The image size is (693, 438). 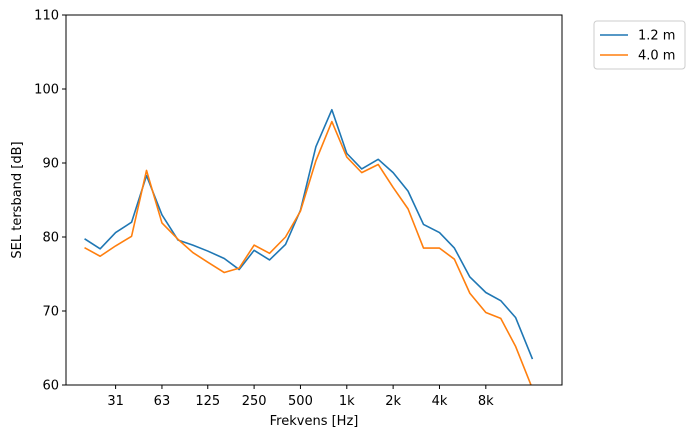 I want to click on legend-label-4-0-m: 4.0 m, so click(x=656, y=56).